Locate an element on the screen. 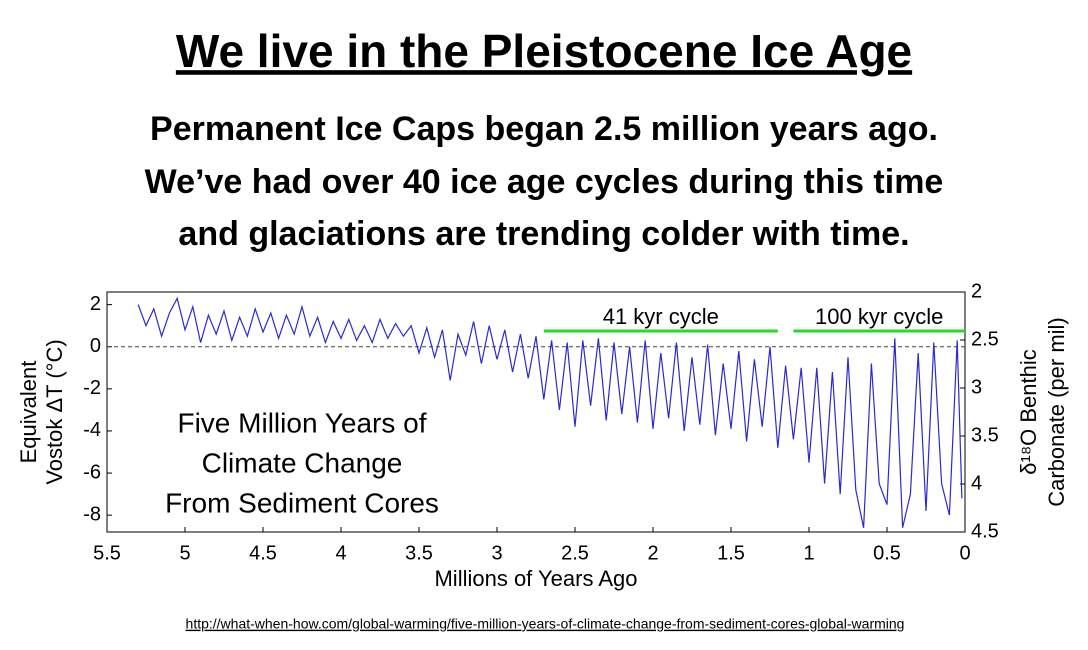 This screenshot has height=650, width=1088. x-tick-label: 2.5 is located at coordinates (575, 553).